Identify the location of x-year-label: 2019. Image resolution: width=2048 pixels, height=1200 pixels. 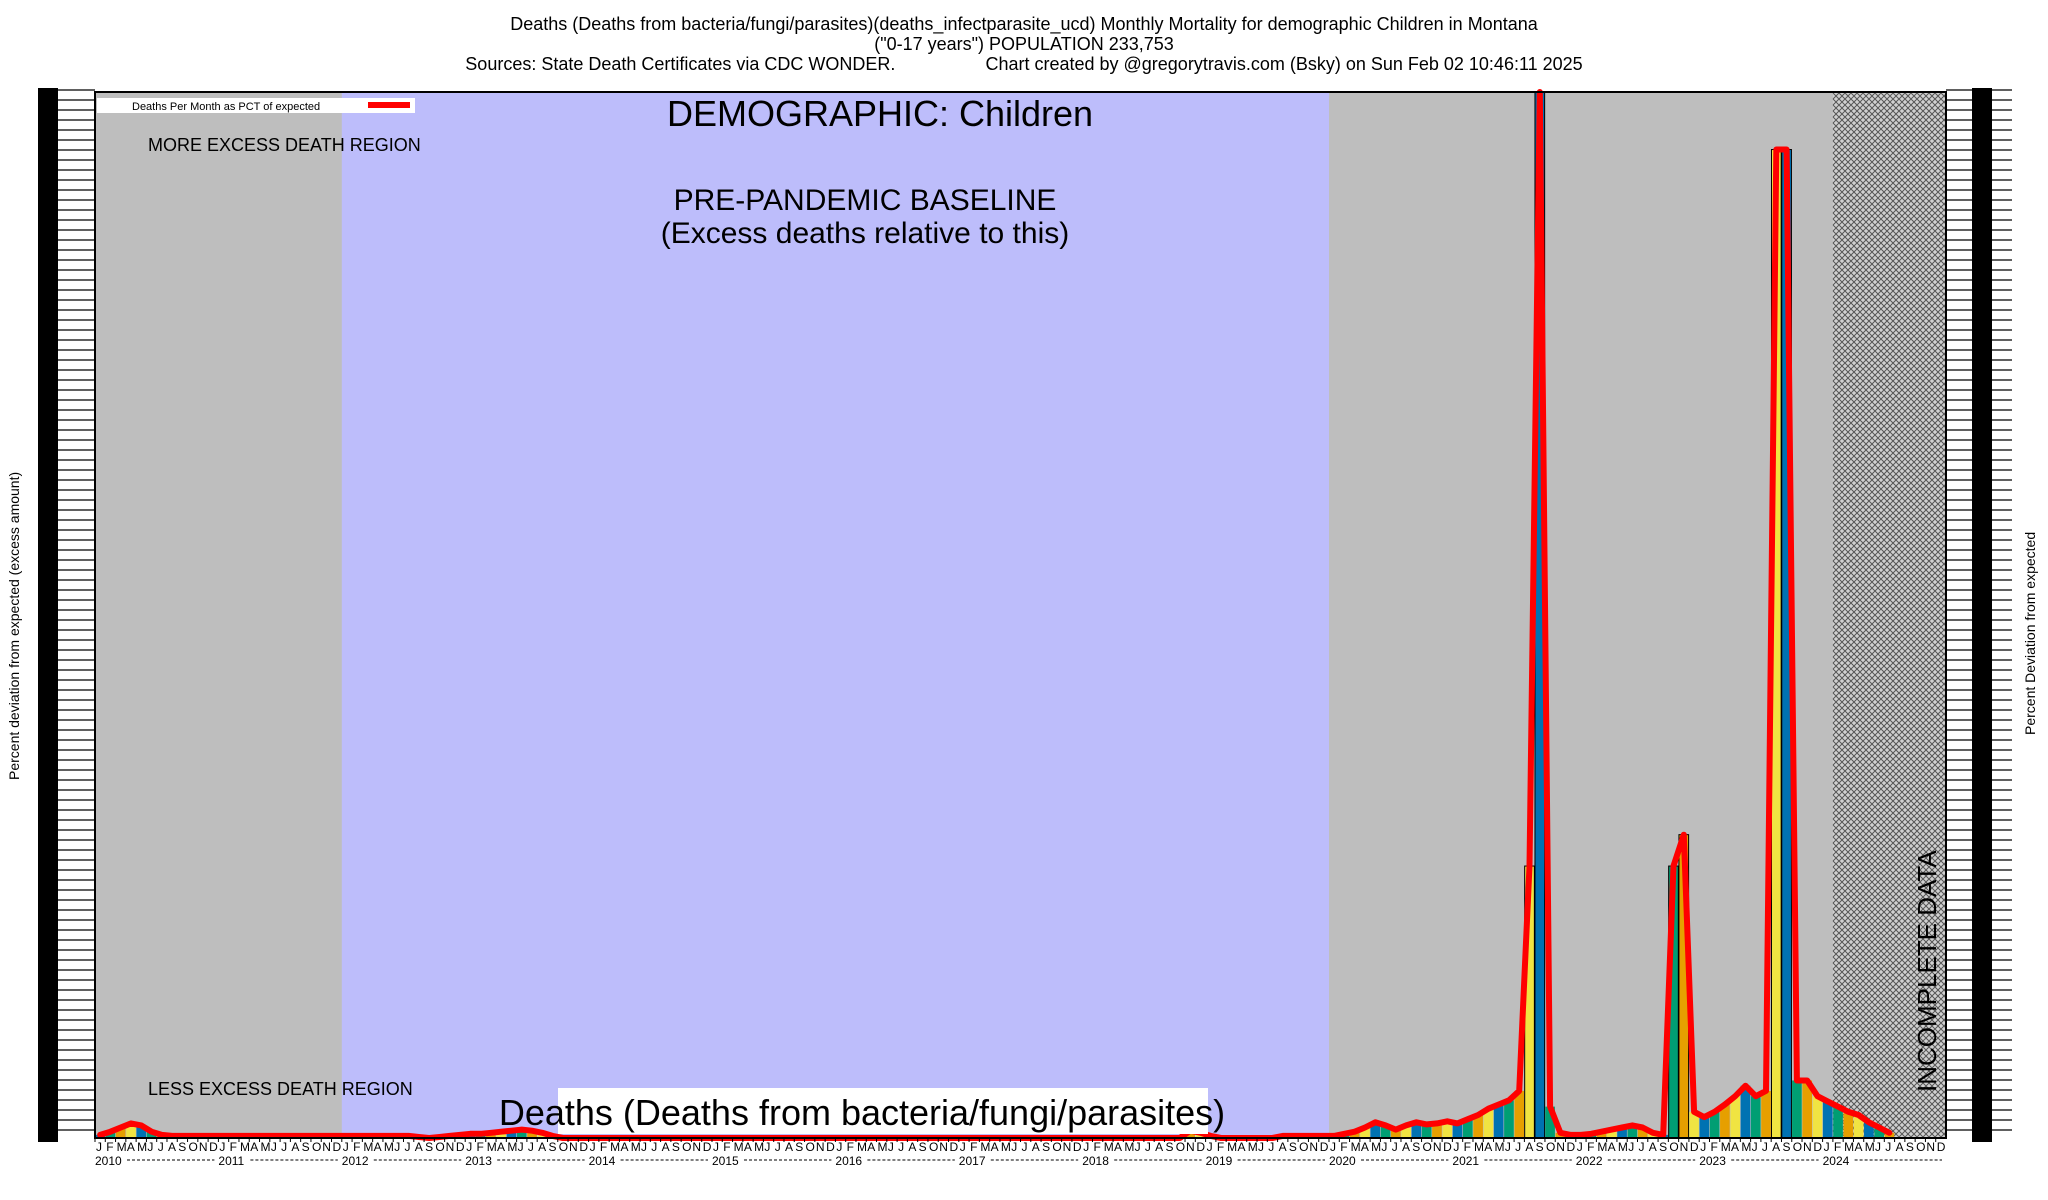
(1219, 1161).